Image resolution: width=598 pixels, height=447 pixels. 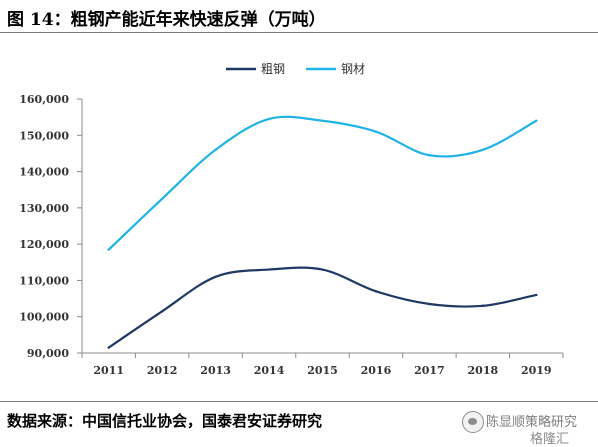 I want to click on footer-divider, so click(x=299, y=401).